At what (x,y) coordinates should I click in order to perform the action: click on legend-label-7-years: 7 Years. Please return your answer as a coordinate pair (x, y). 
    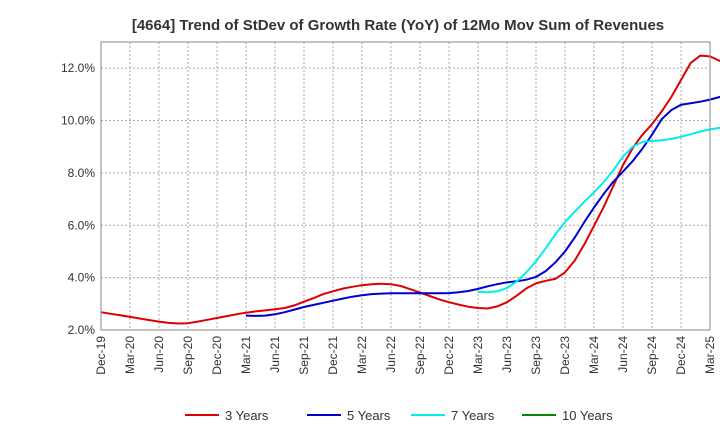
    Looking at the image, I should click on (473, 415).